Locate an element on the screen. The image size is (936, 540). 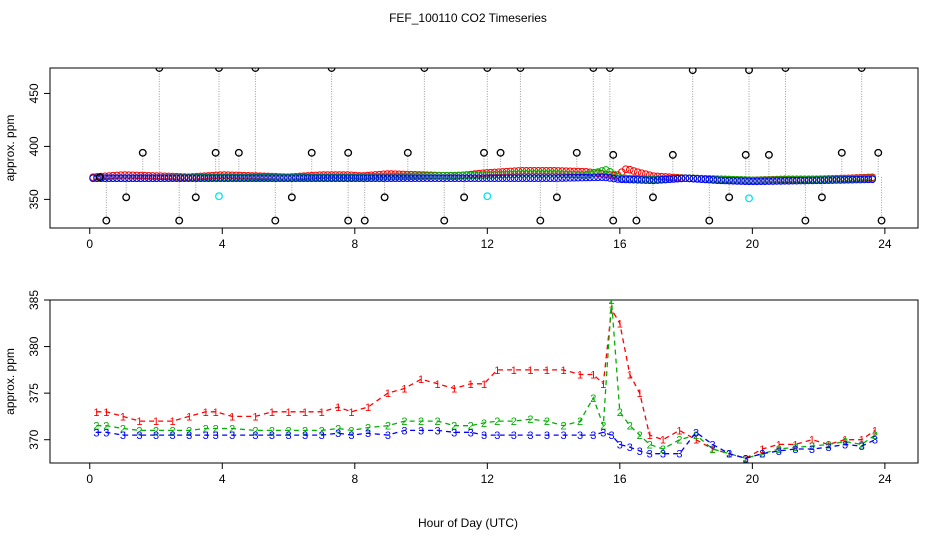
x-tick-label: 4 is located at coordinates (222, 244).